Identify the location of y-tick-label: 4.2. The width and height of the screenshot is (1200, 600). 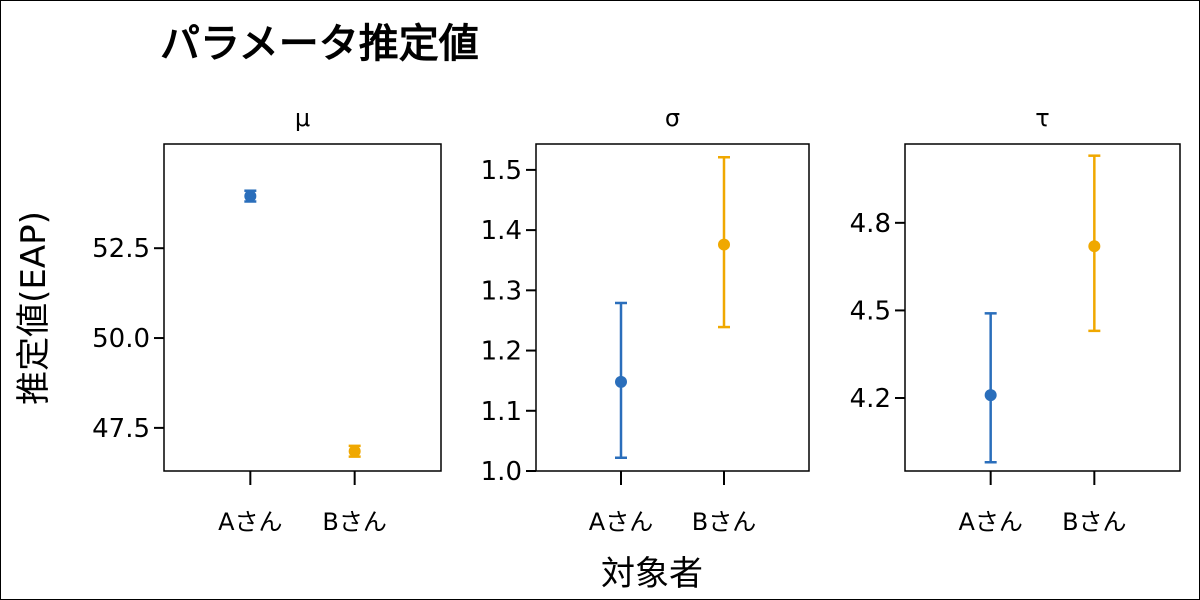
(870, 399).